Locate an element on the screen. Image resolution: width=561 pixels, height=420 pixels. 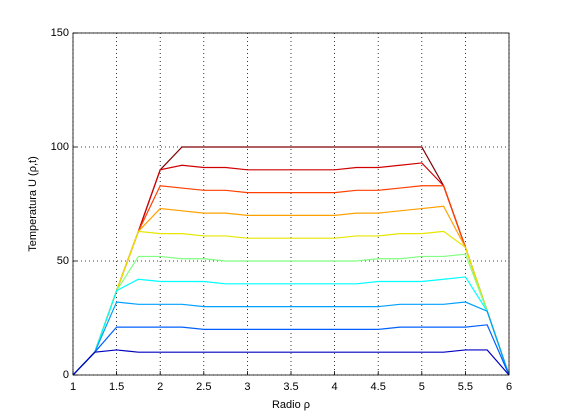
x-tick-label: 1 is located at coordinates (73, 387).